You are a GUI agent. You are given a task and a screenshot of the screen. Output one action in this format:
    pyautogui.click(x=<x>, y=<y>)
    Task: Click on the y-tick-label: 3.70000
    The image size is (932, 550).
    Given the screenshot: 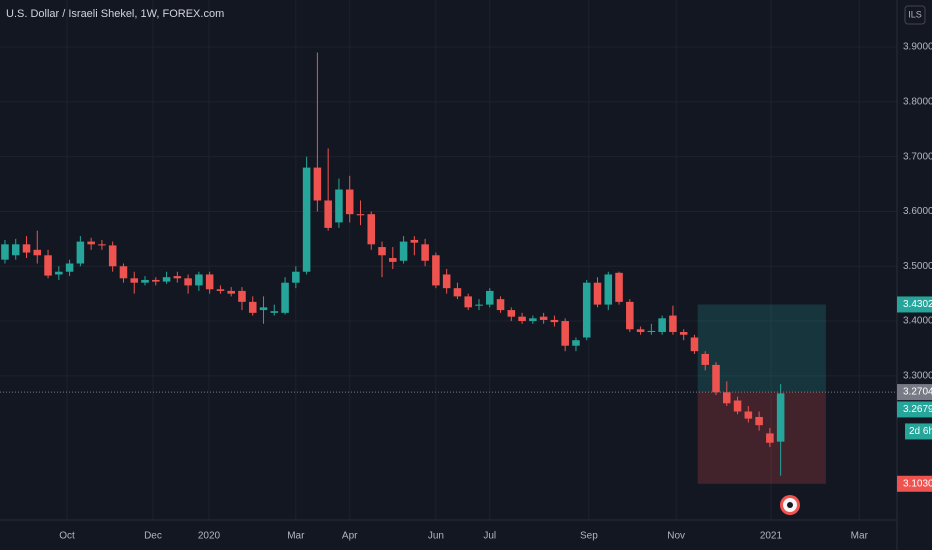 What is the action you would take?
    pyautogui.click(x=917, y=156)
    